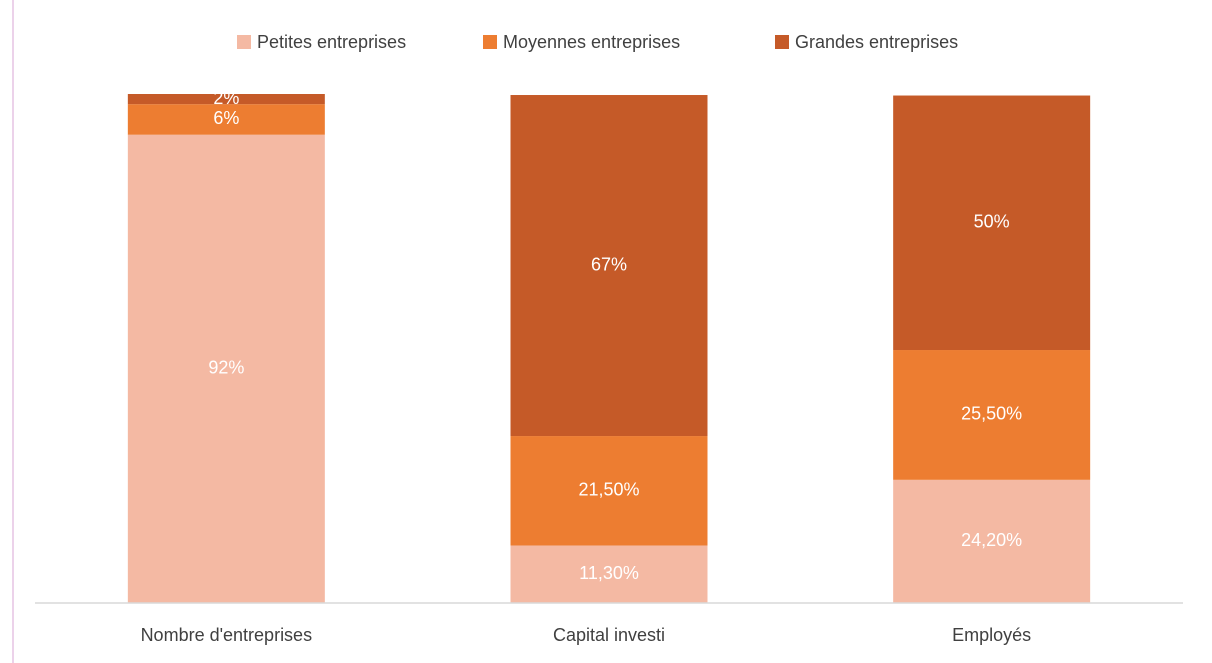 This screenshot has height=663, width=1212. What do you see at coordinates (609, 635) in the screenshot?
I see `x-tick-label: Capital investi` at bounding box center [609, 635].